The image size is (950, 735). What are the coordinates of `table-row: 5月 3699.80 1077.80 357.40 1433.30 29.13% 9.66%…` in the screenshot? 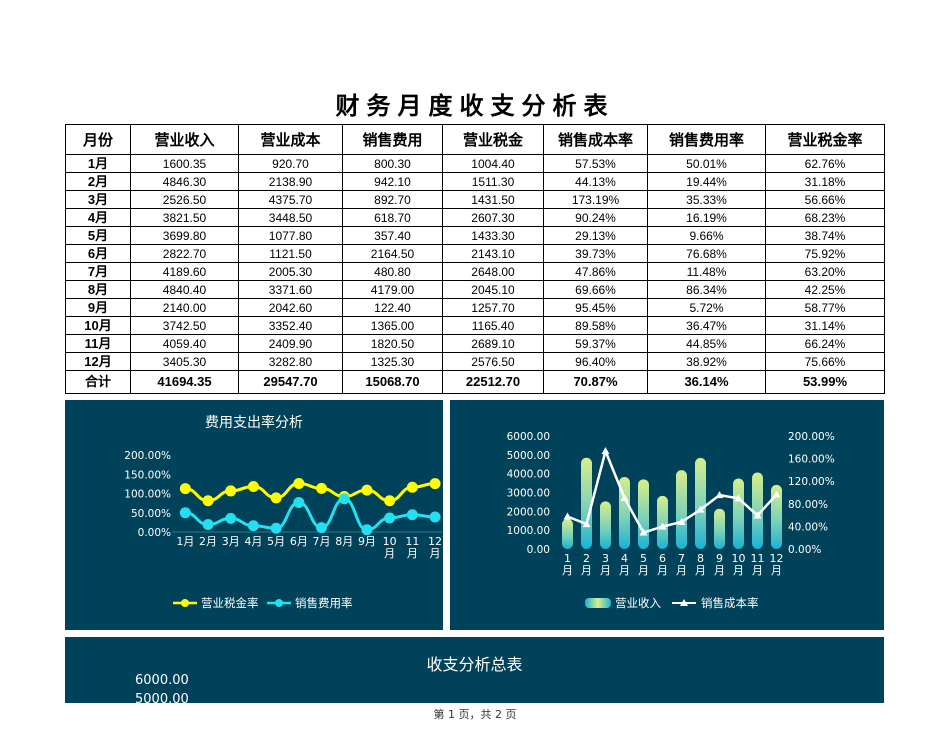 It's located at (475, 235).